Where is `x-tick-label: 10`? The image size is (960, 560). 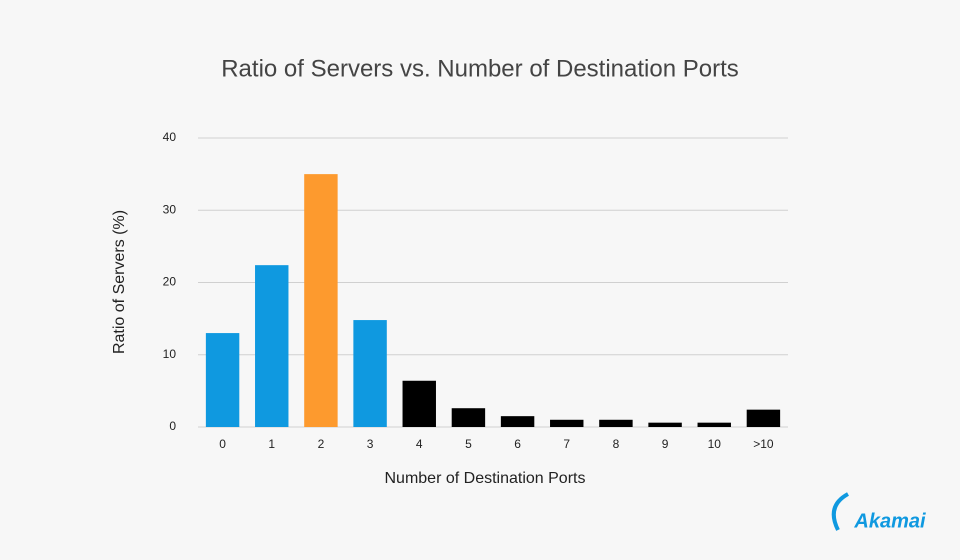
x-tick-label: 10 is located at coordinates (715, 444).